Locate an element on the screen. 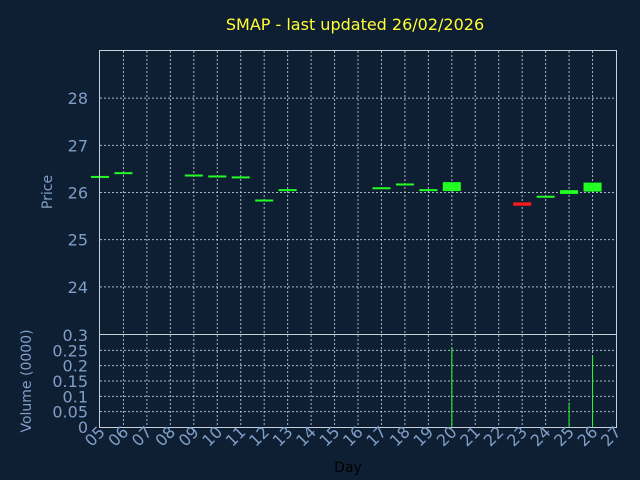  price-y-ticks: 24 25 26 27 28 is located at coordinates (78, 193).